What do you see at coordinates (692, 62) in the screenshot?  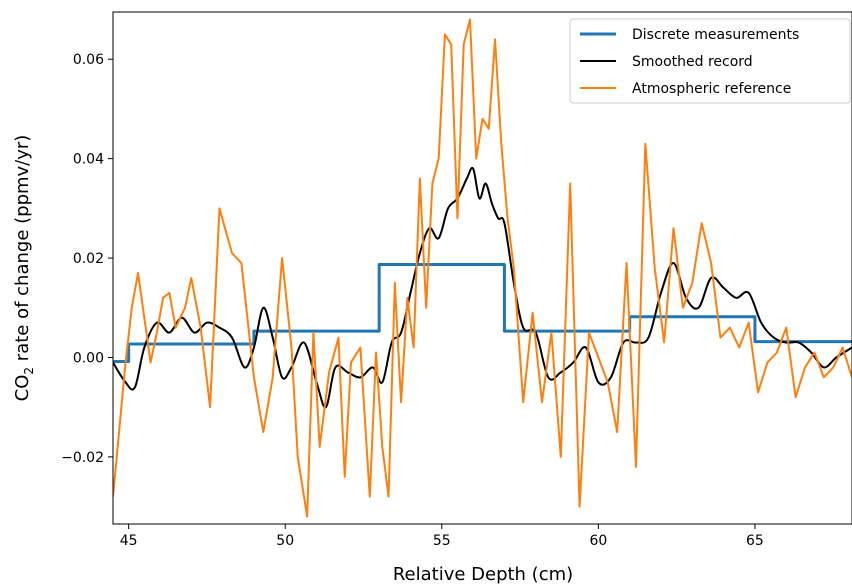 I see `legend-label-smoothed: Smoothed record` at bounding box center [692, 62].